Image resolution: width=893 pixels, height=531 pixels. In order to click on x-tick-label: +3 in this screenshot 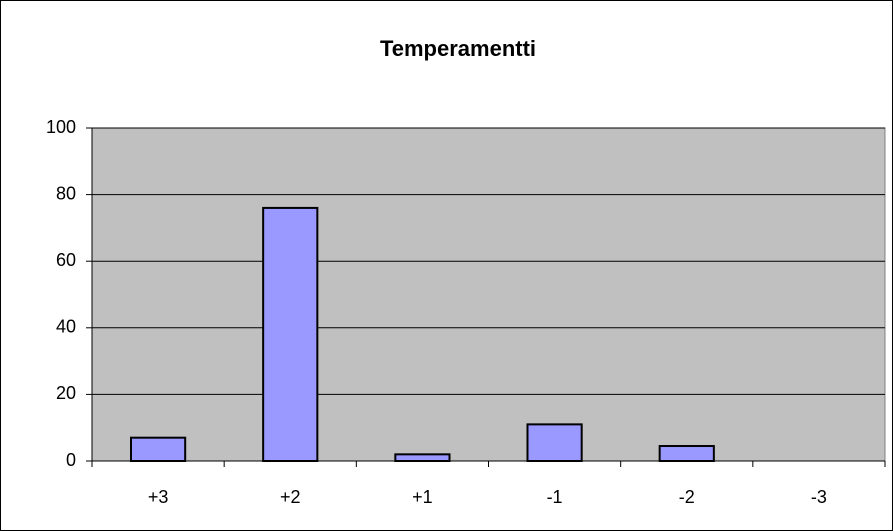, I will do `click(158, 497)`.